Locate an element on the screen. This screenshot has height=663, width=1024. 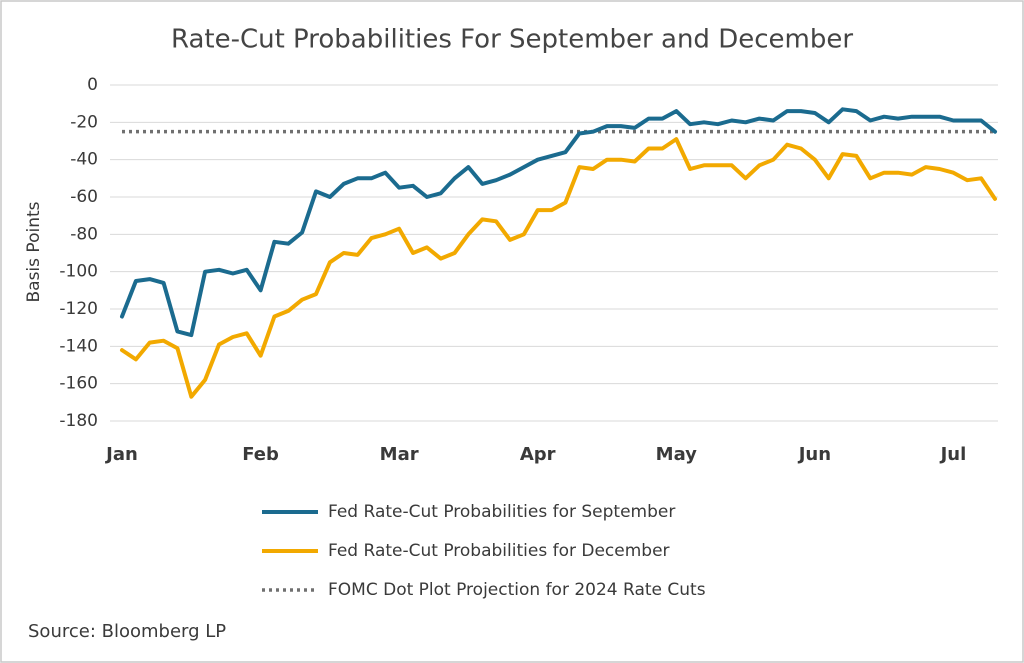
x-tick-label: Feb is located at coordinates (260, 454).